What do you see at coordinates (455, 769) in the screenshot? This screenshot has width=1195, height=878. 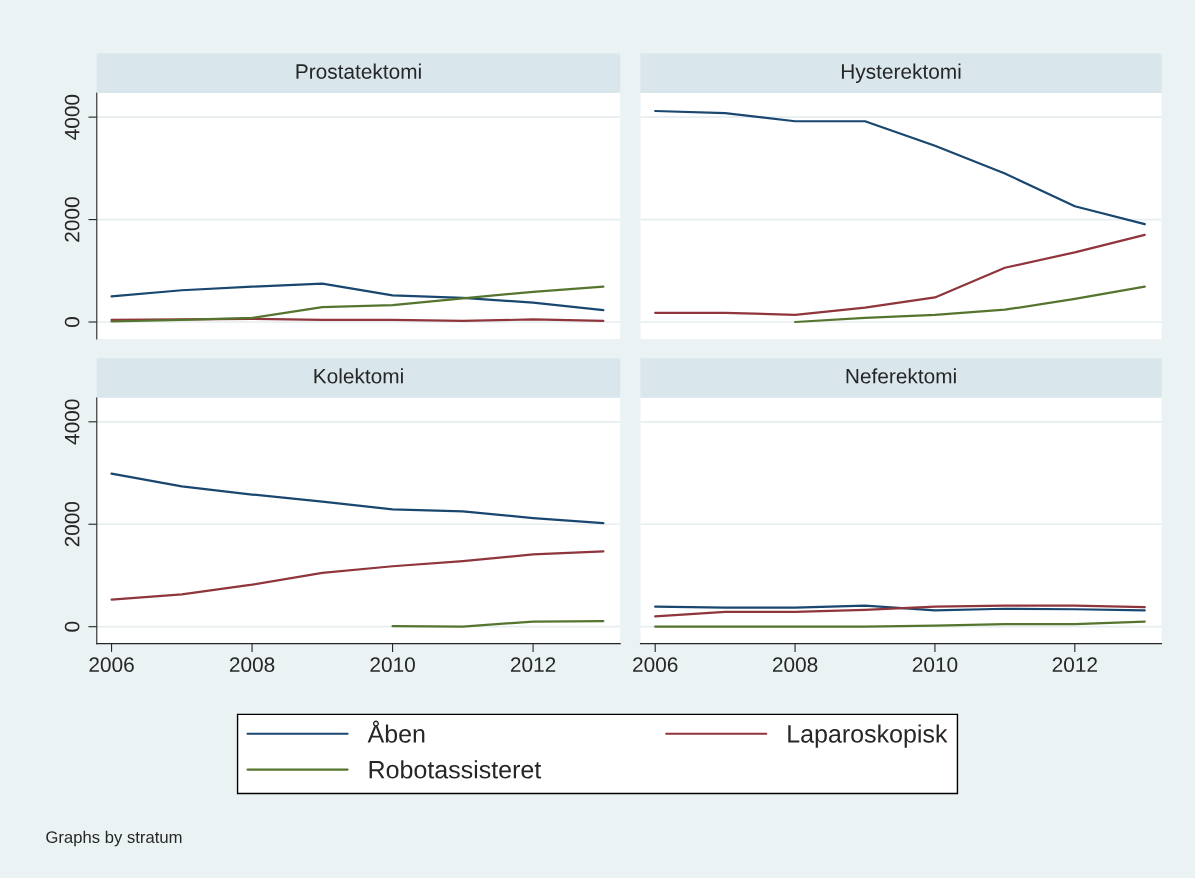 I see `legend-label: Robotassisteret` at bounding box center [455, 769].